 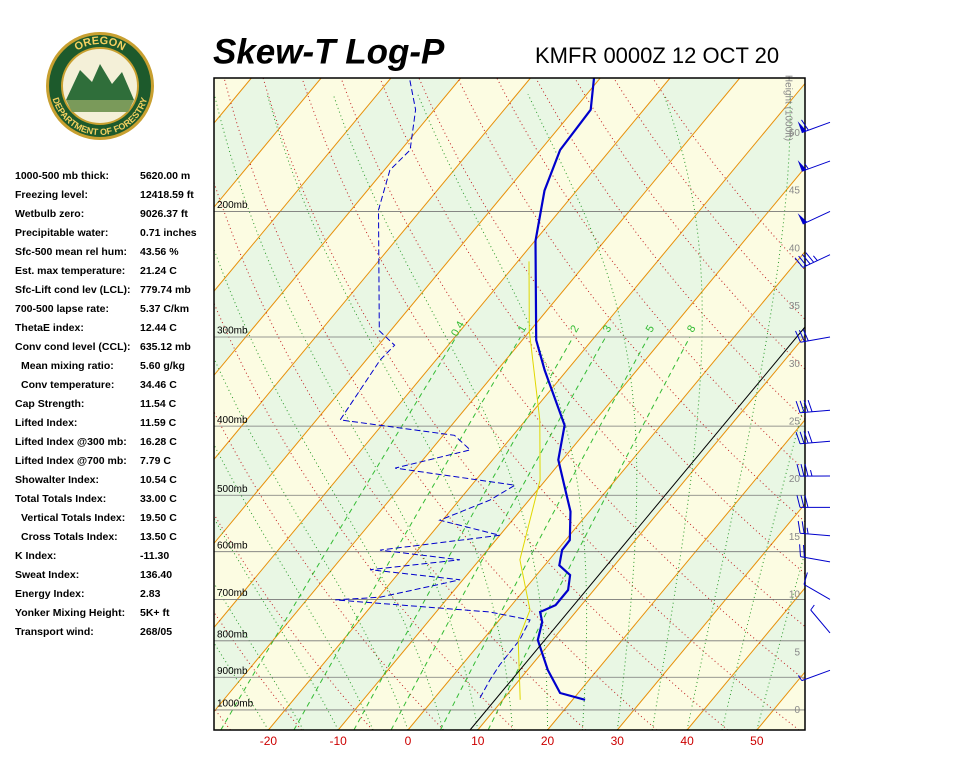 I want to click on index-label: Sfc-Lift cond lev (LCL):, so click(x=73, y=290).